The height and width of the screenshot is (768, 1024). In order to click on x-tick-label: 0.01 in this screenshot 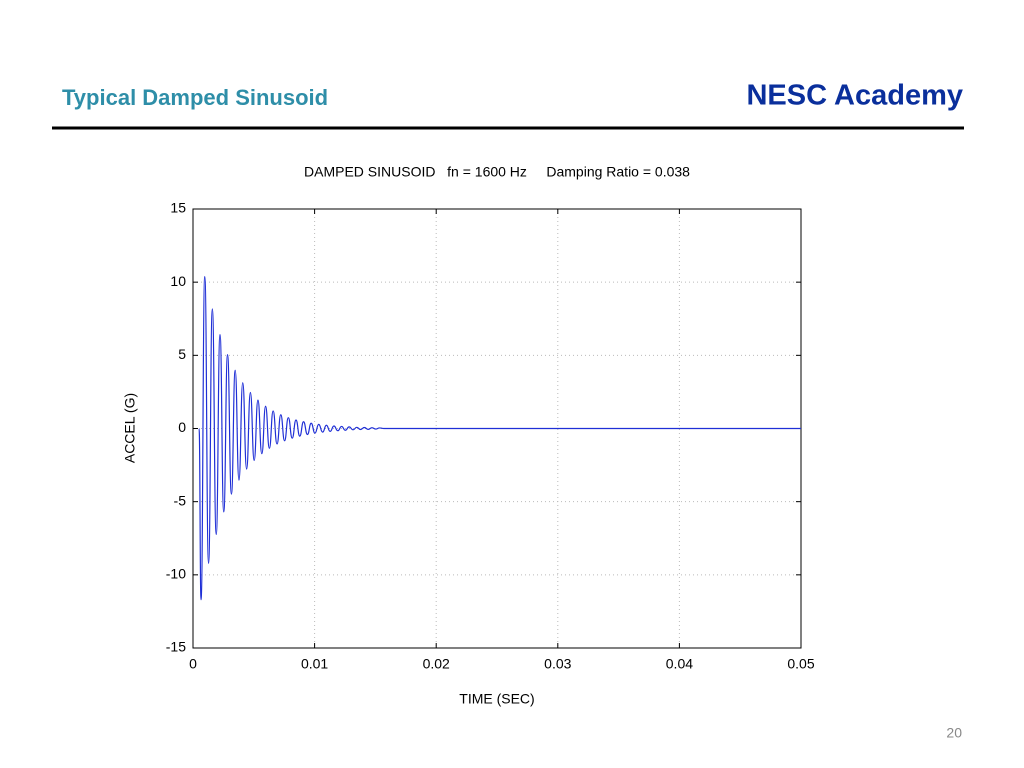, I will do `click(314, 664)`.